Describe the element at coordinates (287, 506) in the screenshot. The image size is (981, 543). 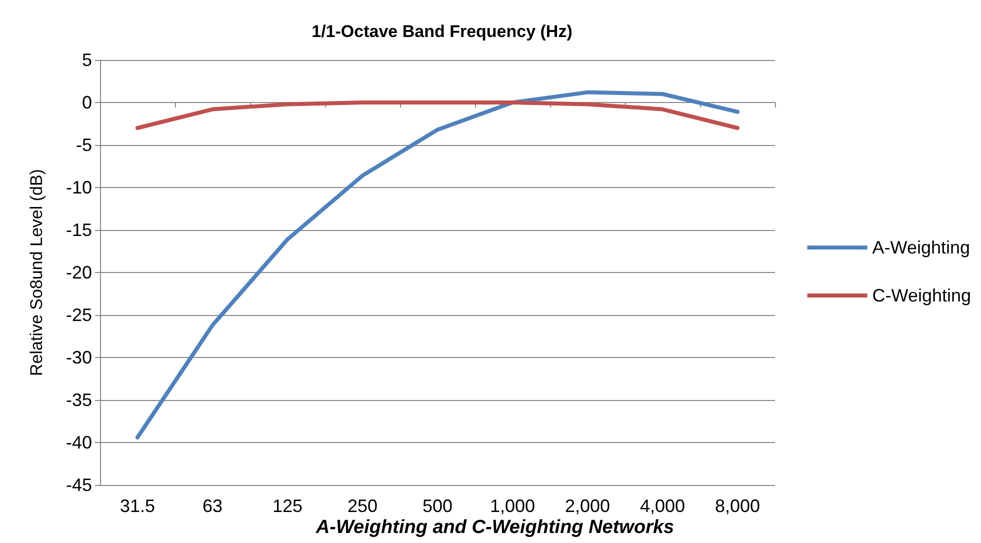
I see `x-tick-label: 125` at that location.